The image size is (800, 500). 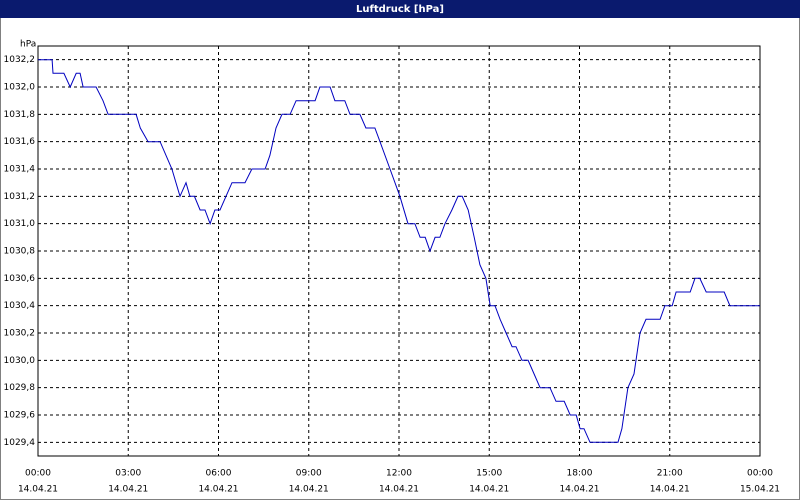 I want to click on y-tick-label: 1031,4, so click(x=20, y=170).